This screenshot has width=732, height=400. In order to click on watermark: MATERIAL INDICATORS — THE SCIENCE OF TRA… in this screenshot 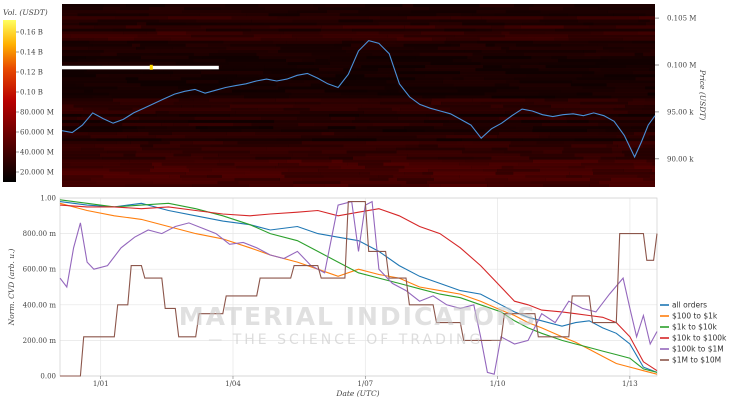, I will do `click(357, 325)`.